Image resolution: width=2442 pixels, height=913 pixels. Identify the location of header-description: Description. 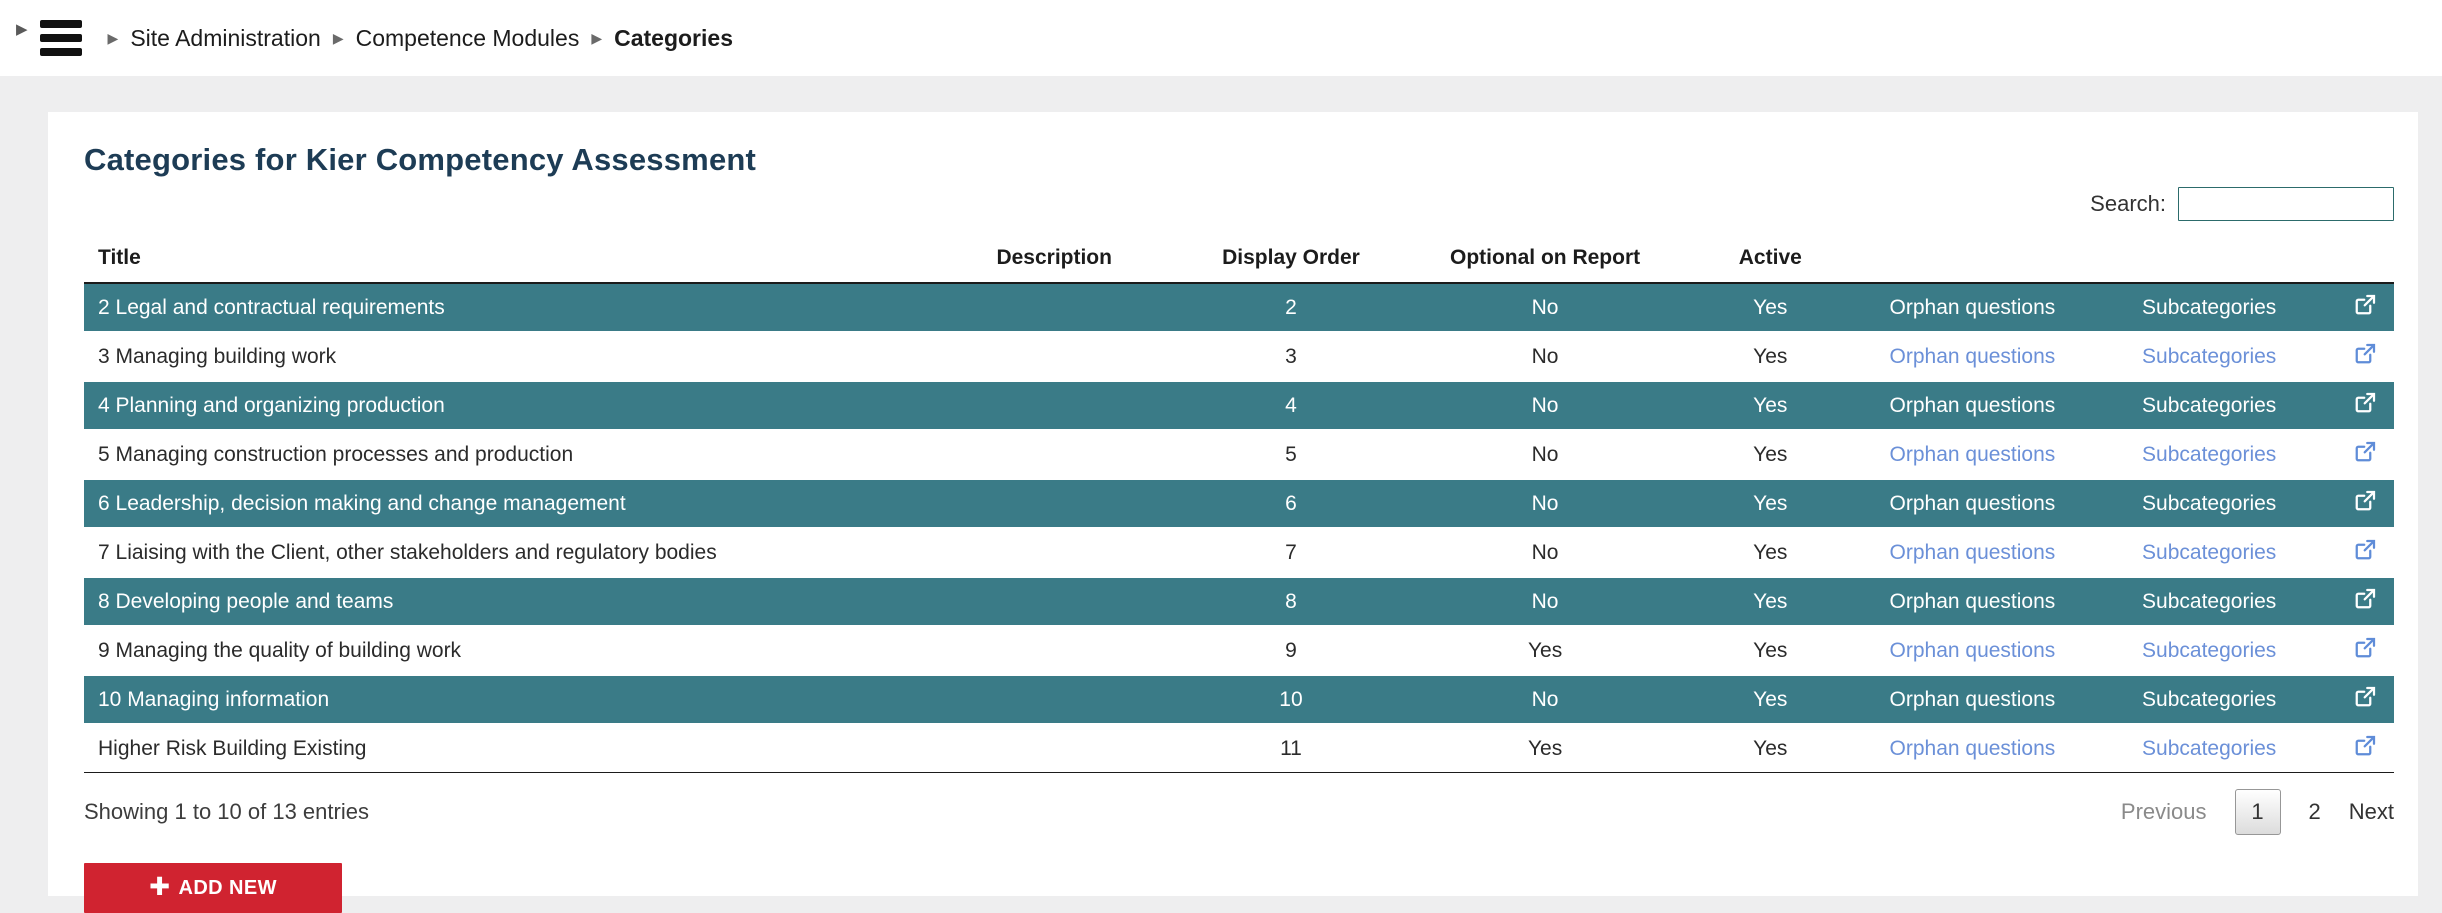
(1054, 259).